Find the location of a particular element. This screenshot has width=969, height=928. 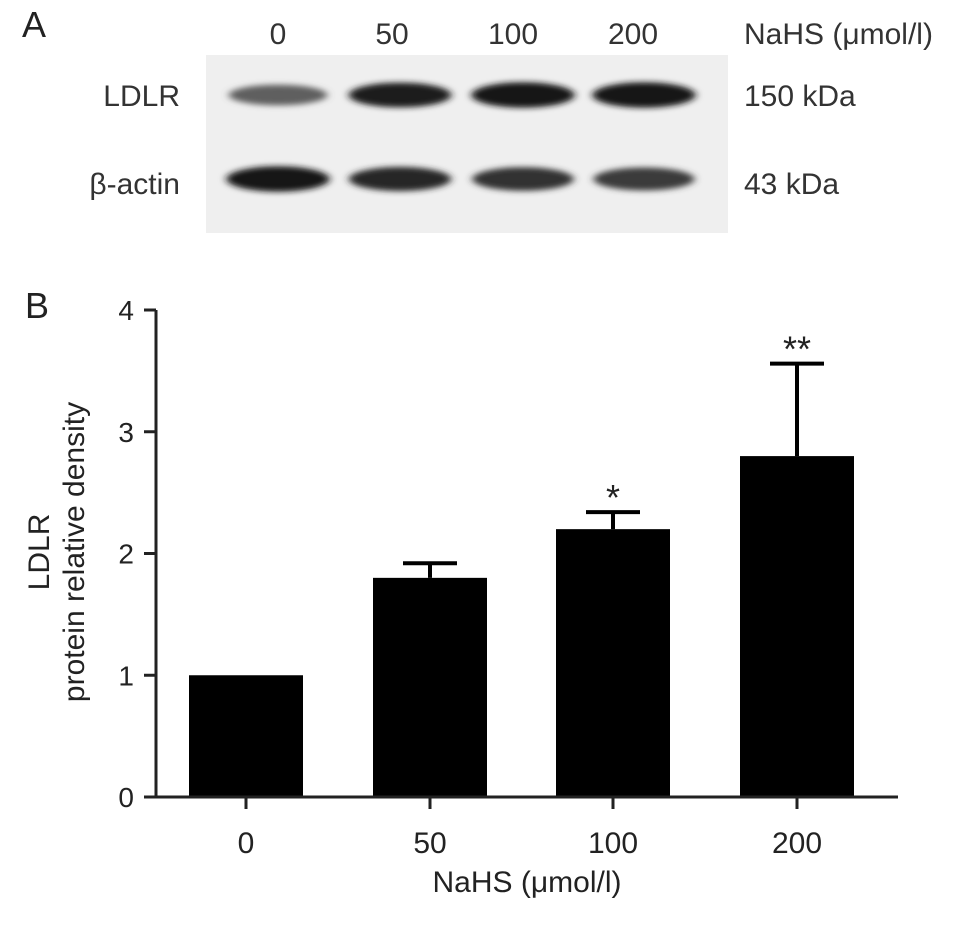

x-axis-title: NaHS (μmol/l) is located at coordinates (527, 882).